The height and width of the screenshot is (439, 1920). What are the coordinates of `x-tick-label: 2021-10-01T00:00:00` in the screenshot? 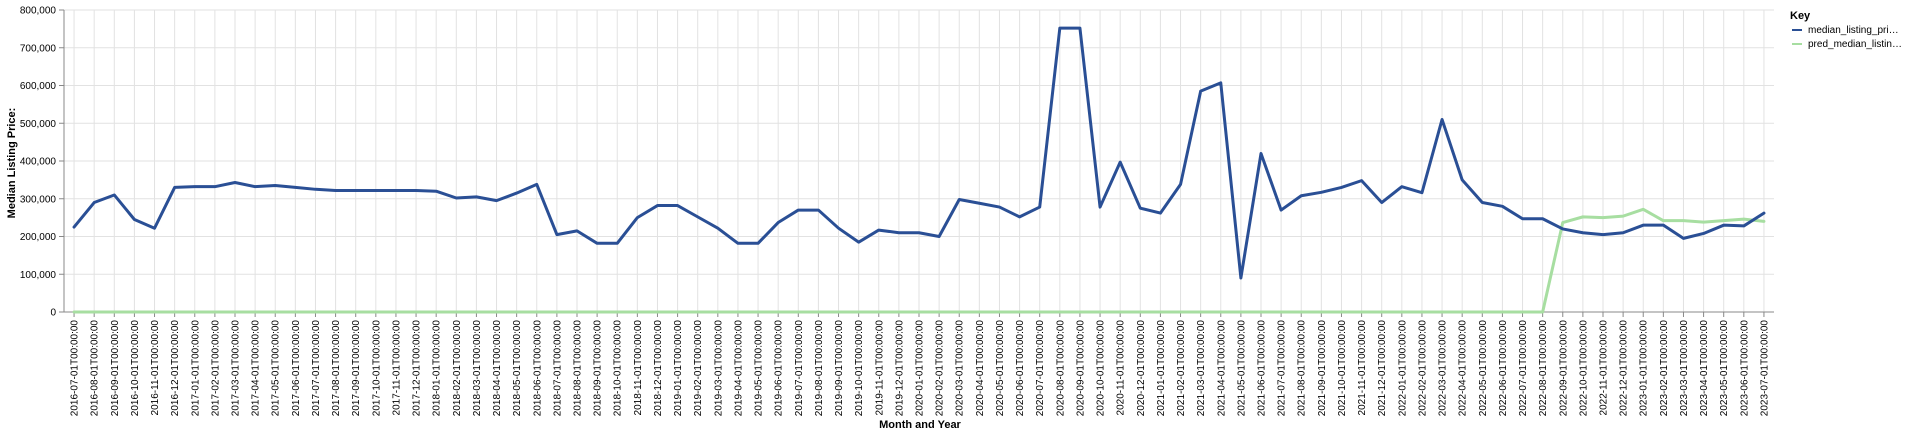 It's located at (1342, 368).